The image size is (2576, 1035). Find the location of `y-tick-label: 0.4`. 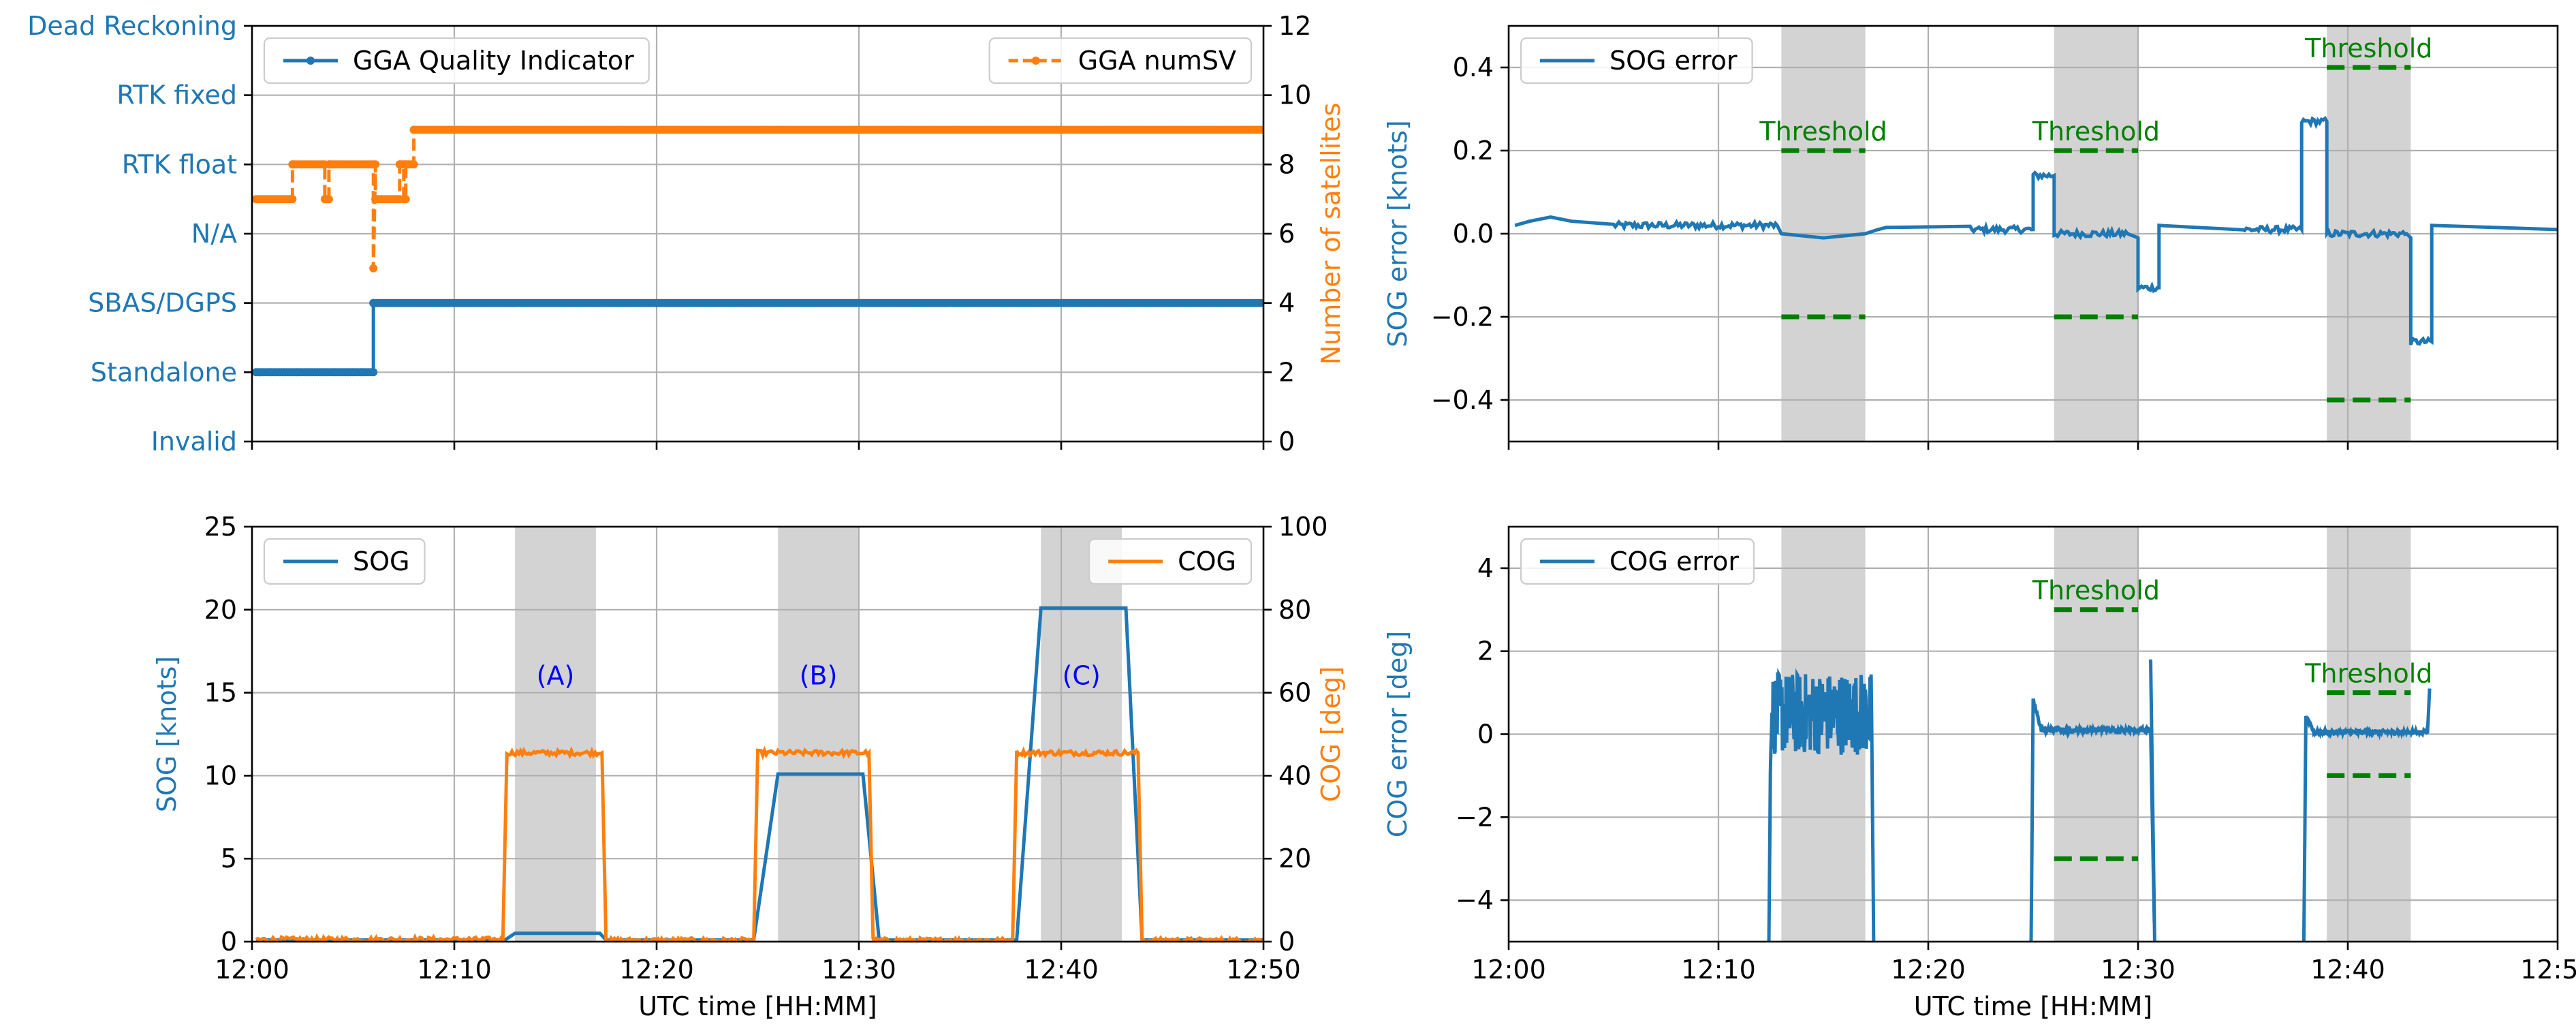

y-tick-label: 0.4 is located at coordinates (1474, 67).